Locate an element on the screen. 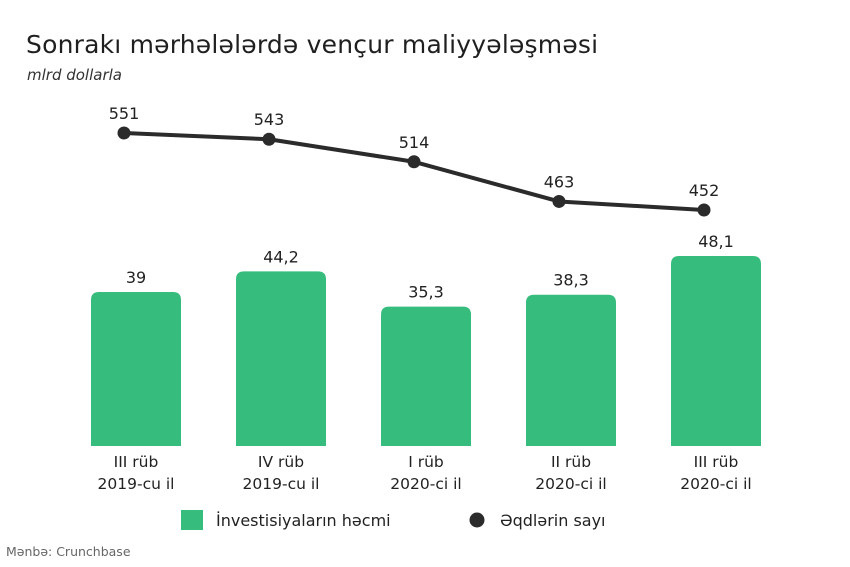 The height and width of the screenshot is (567, 850). bar-value-label-4: 38,3 is located at coordinates (571, 280).